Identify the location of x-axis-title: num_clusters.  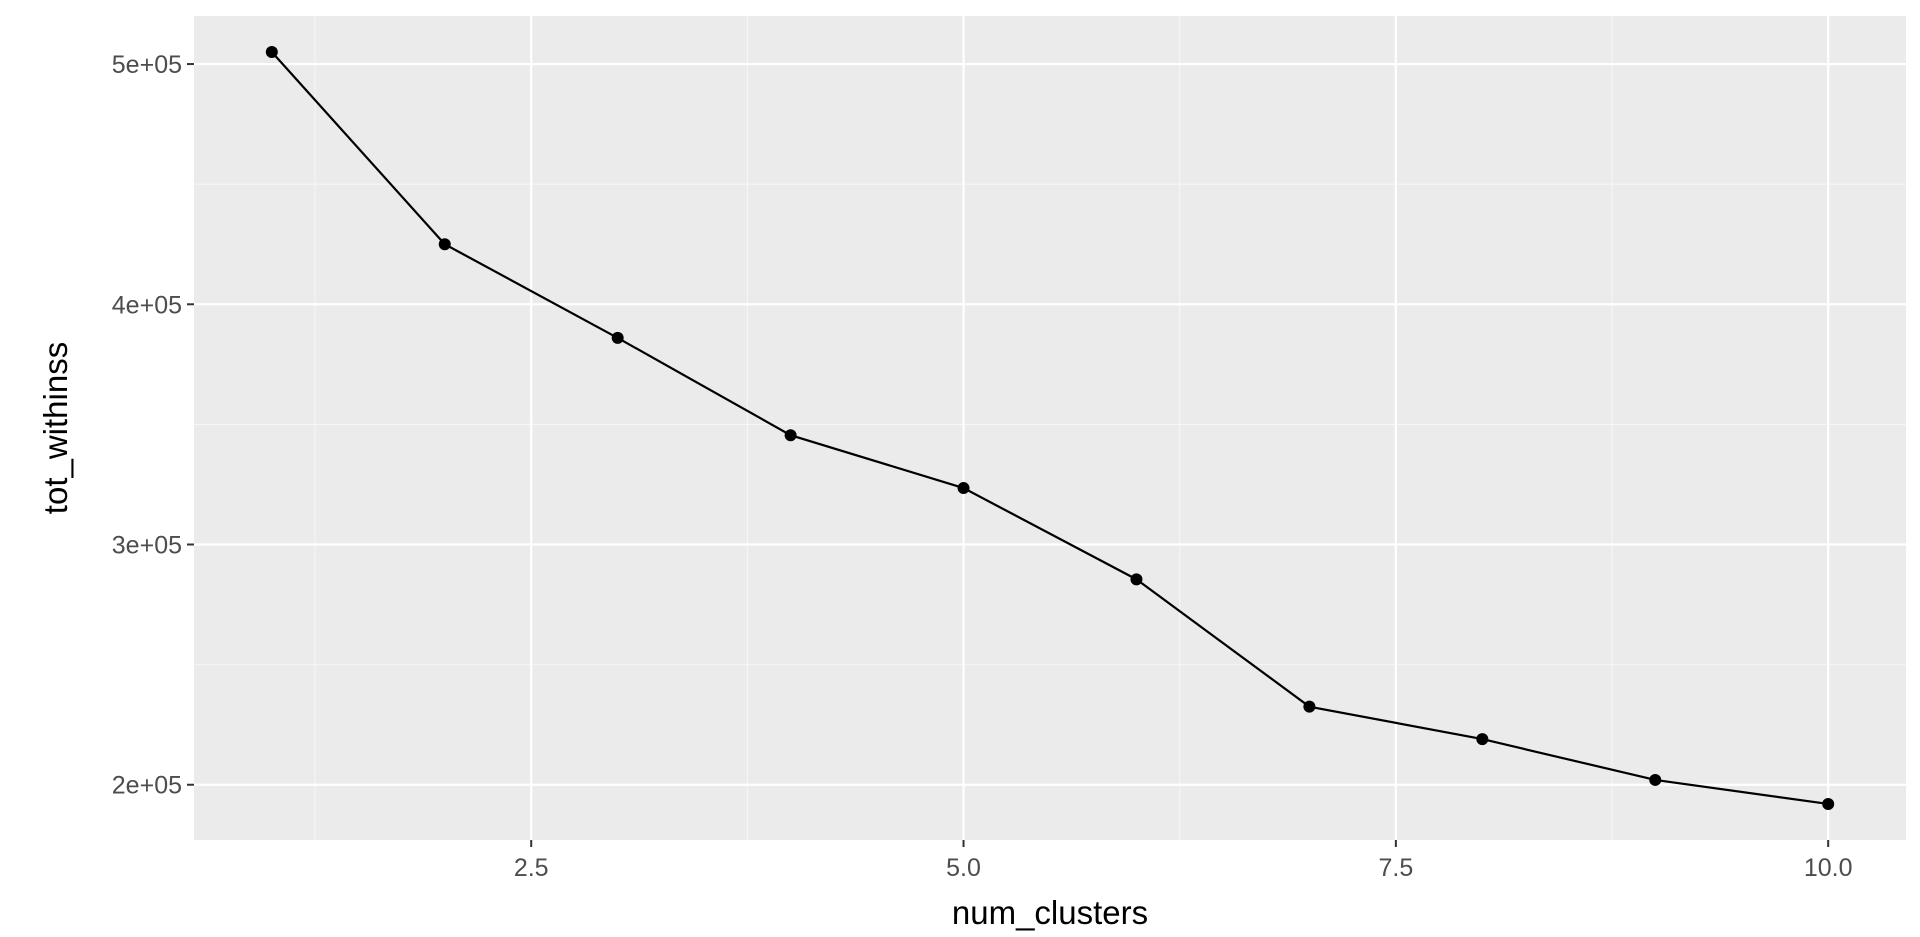
(1050, 912).